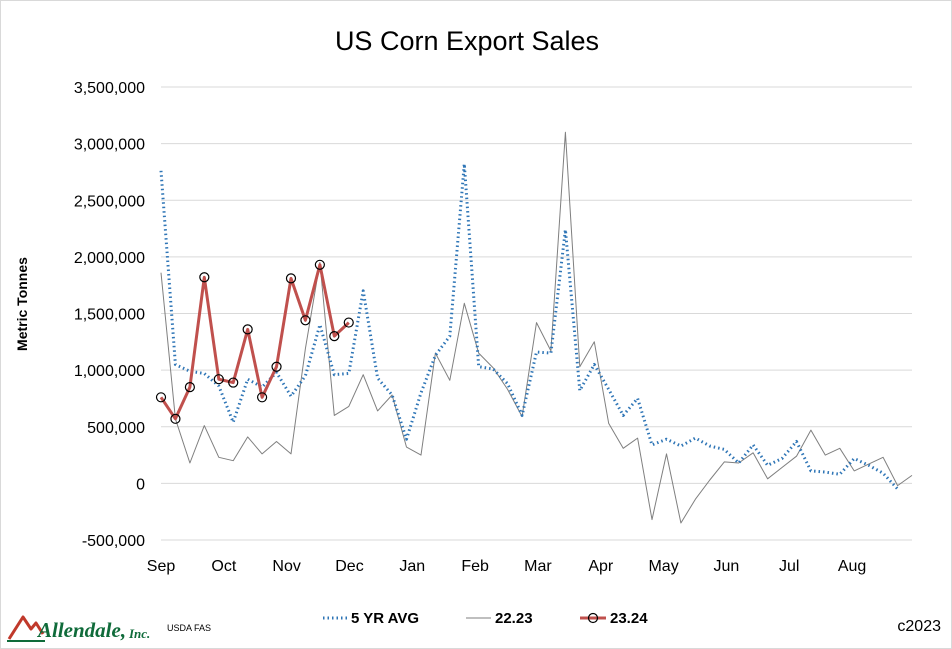 Image resolution: width=952 pixels, height=649 pixels. What do you see at coordinates (109, 258) in the screenshot?
I see `y-tick-label: 2,000,000` at bounding box center [109, 258].